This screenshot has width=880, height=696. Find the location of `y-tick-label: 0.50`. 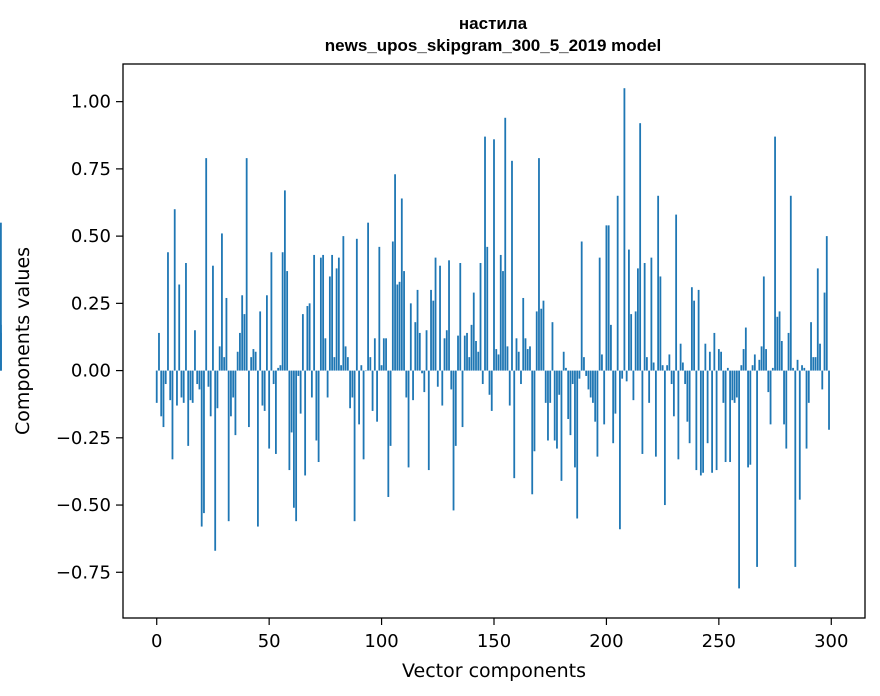

y-tick-label: 0.50 is located at coordinates (91, 236).